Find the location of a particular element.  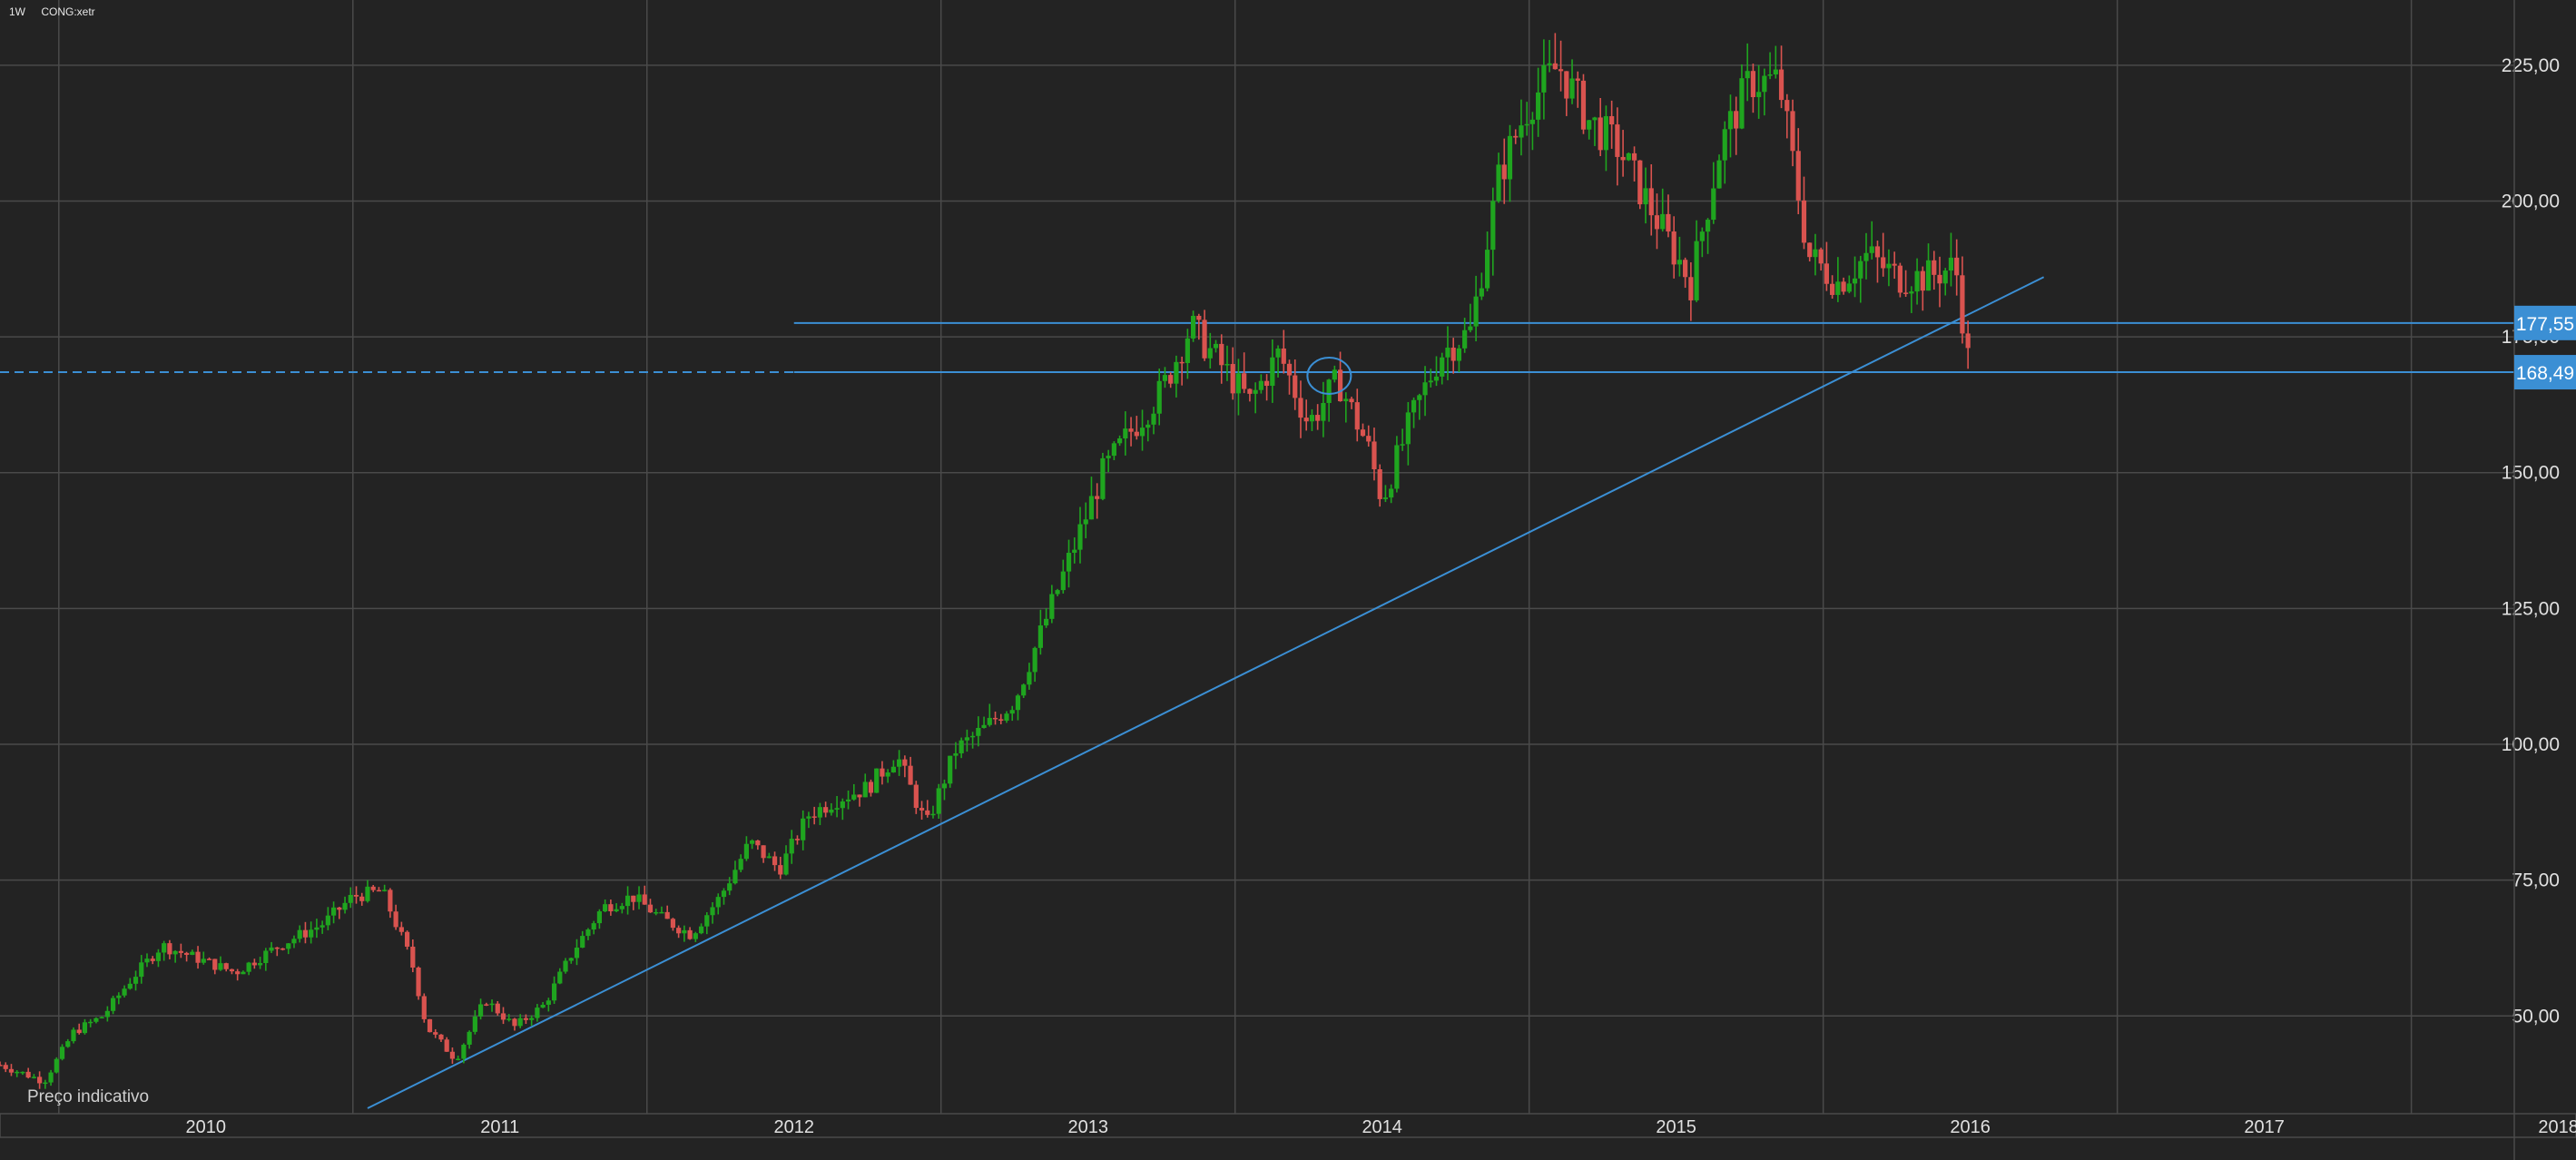

y-tick-label: 125,00 is located at coordinates (2531, 608).